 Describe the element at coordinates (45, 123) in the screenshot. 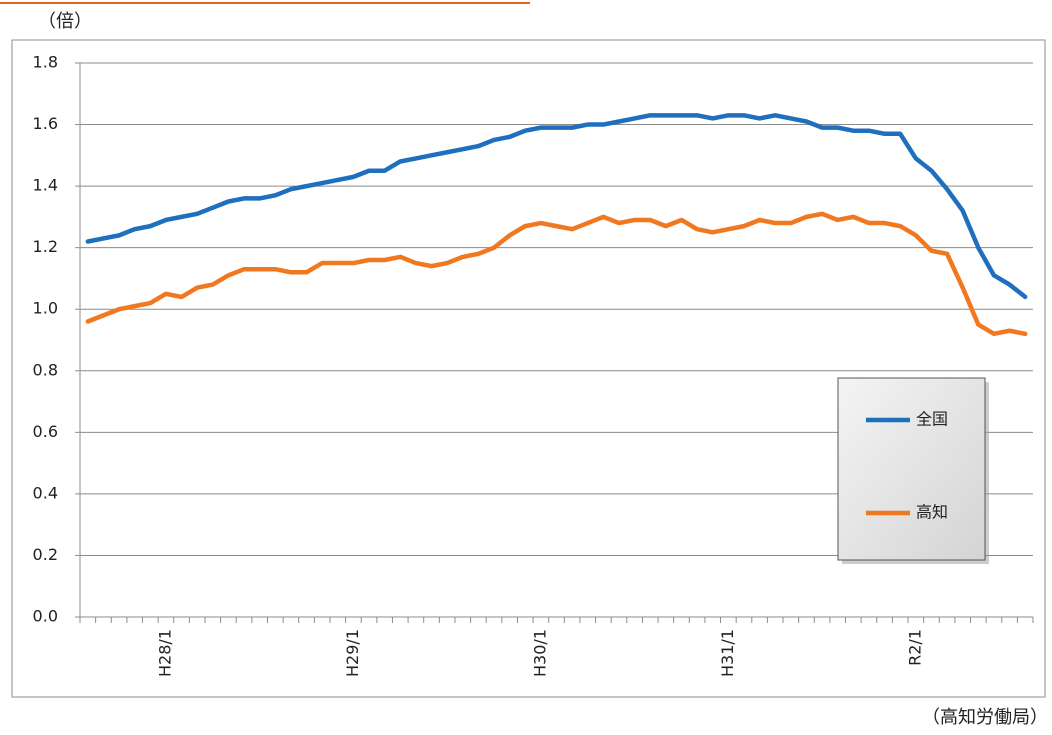

I see `y-tick-label: 1.6` at that location.